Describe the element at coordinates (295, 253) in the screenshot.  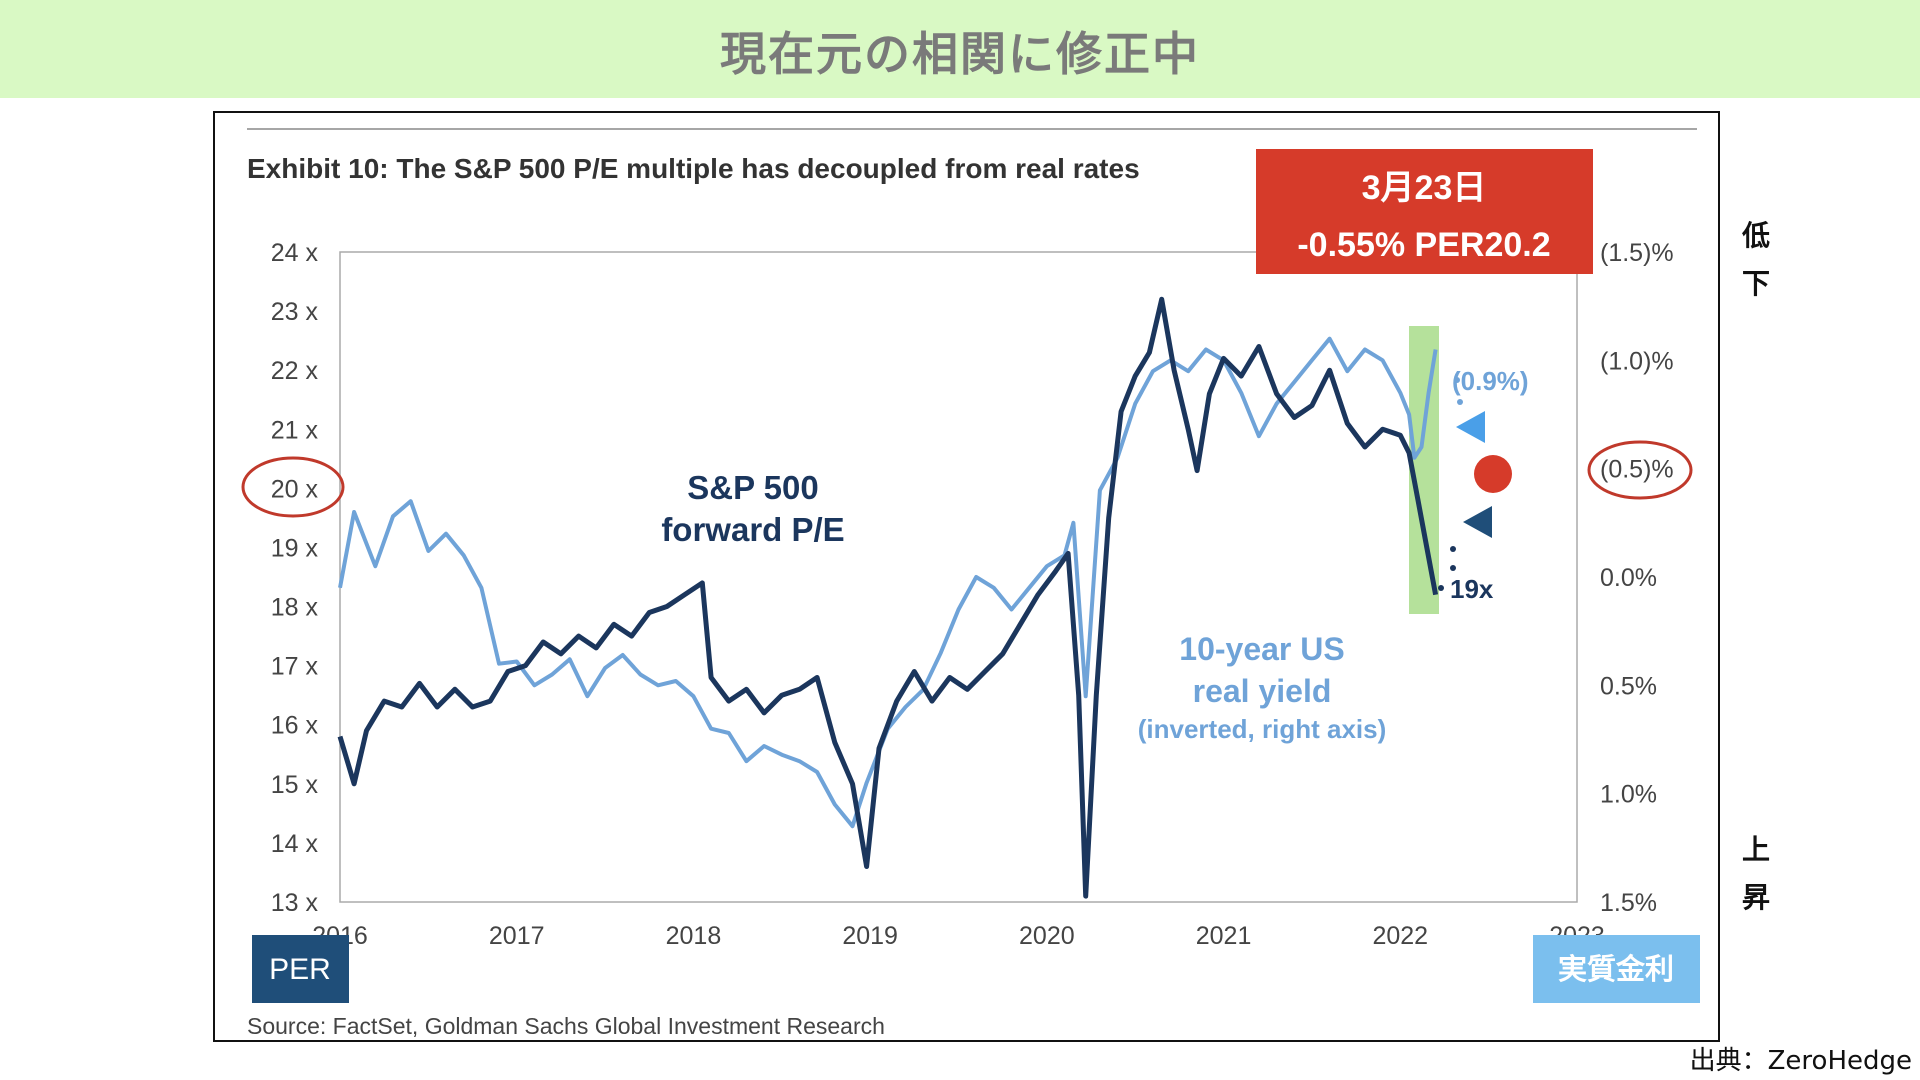
I see `left-tick-label: 24 x` at that location.